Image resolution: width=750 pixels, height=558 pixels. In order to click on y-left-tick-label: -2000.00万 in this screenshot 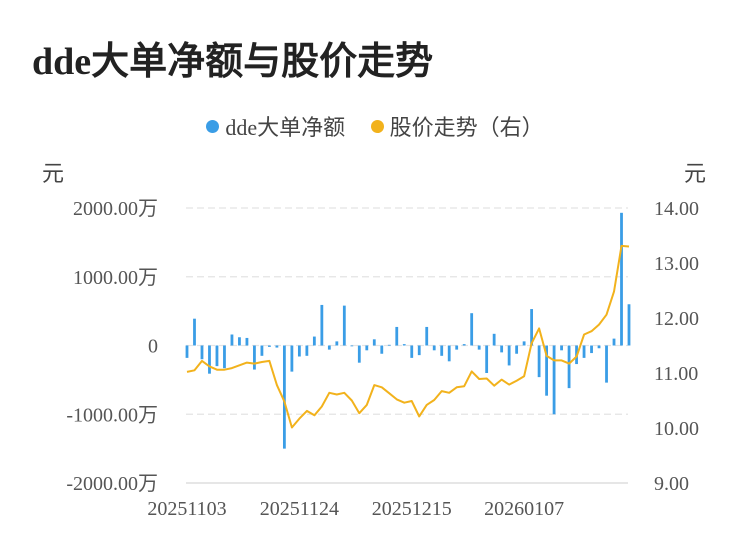, I will do `click(112, 484)`.